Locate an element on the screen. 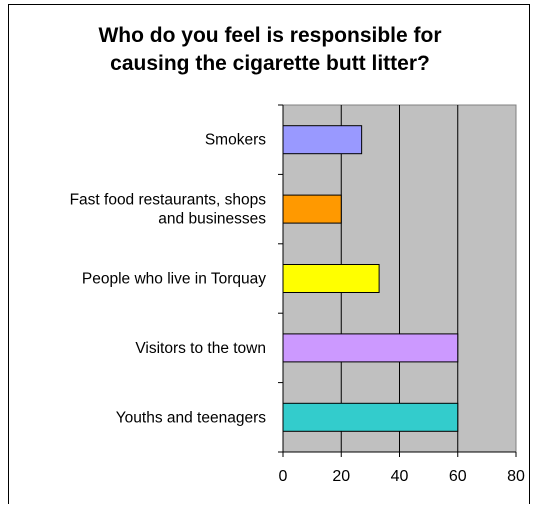  x-tick-label: 0 is located at coordinates (283, 476).